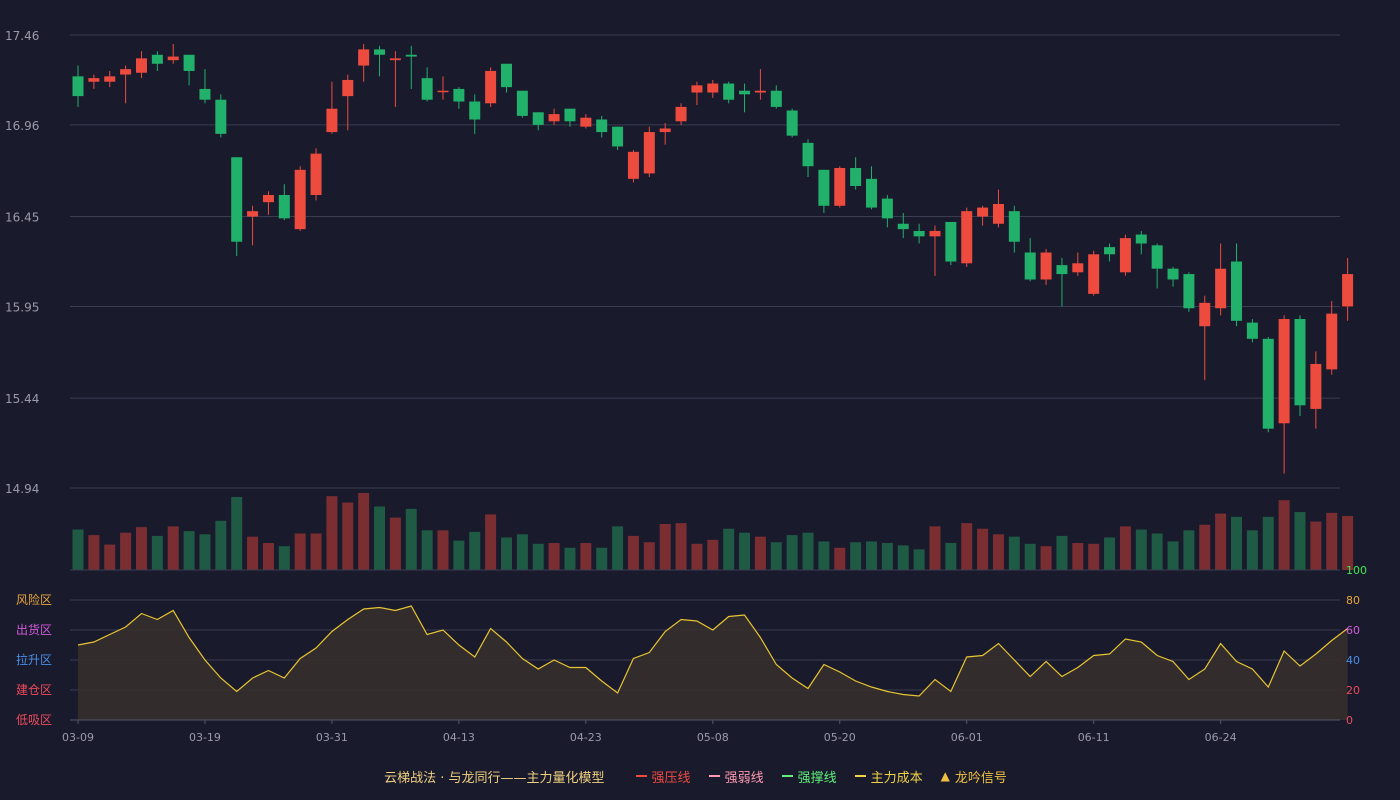 Image resolution: width=1400 pixels, height=800 pixels. I want to click on legend-item-dragon-signal: ▲ 龙吟信号, so click(974, 776).